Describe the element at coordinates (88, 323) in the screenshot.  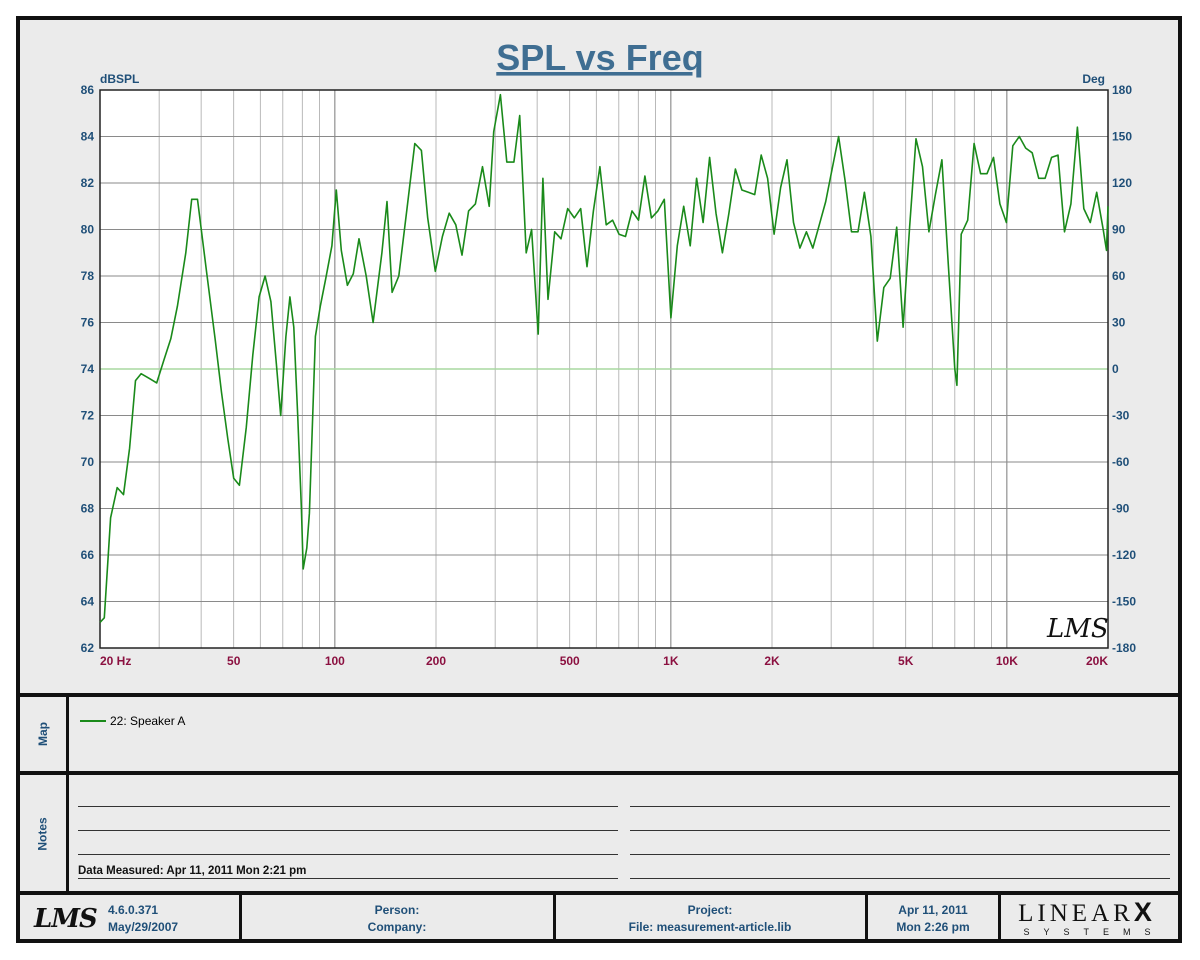
I see `y-tick-label: 76` at that location.